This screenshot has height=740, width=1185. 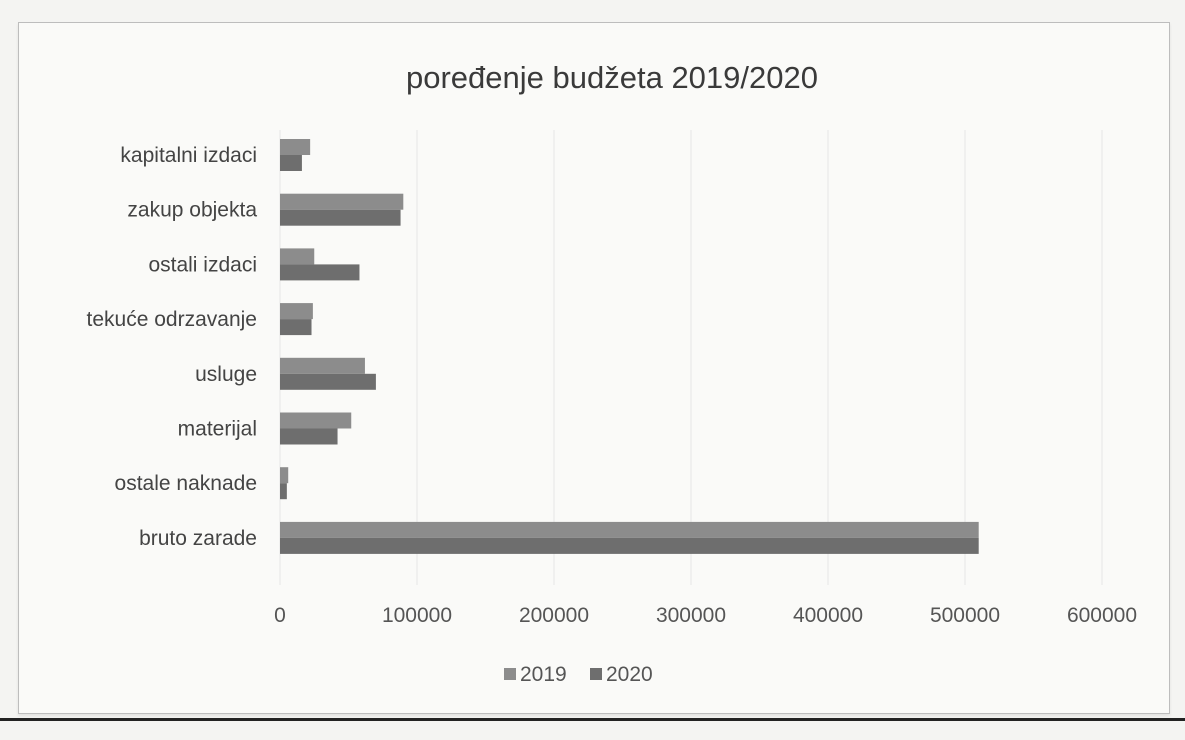 What do you see at coordinates (828, 615) in the screenshot?
I see `x-tick-label: 400000` at bounding box center [828, 615].